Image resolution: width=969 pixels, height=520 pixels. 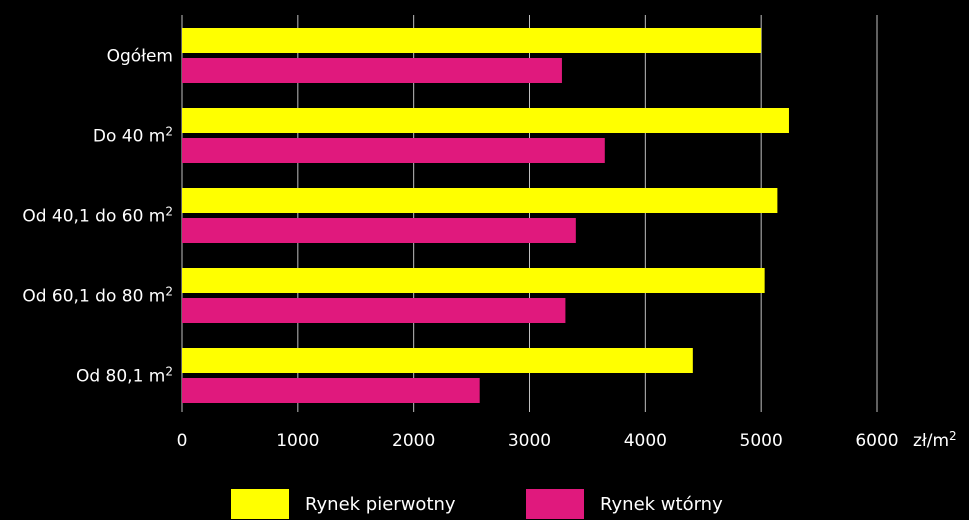 What do you see at coordinates (473, 280) in the screenshot?
I see `bar-rynek-pierwotny-od-60-1-do-80-m2` at bounding box center [473, 280].